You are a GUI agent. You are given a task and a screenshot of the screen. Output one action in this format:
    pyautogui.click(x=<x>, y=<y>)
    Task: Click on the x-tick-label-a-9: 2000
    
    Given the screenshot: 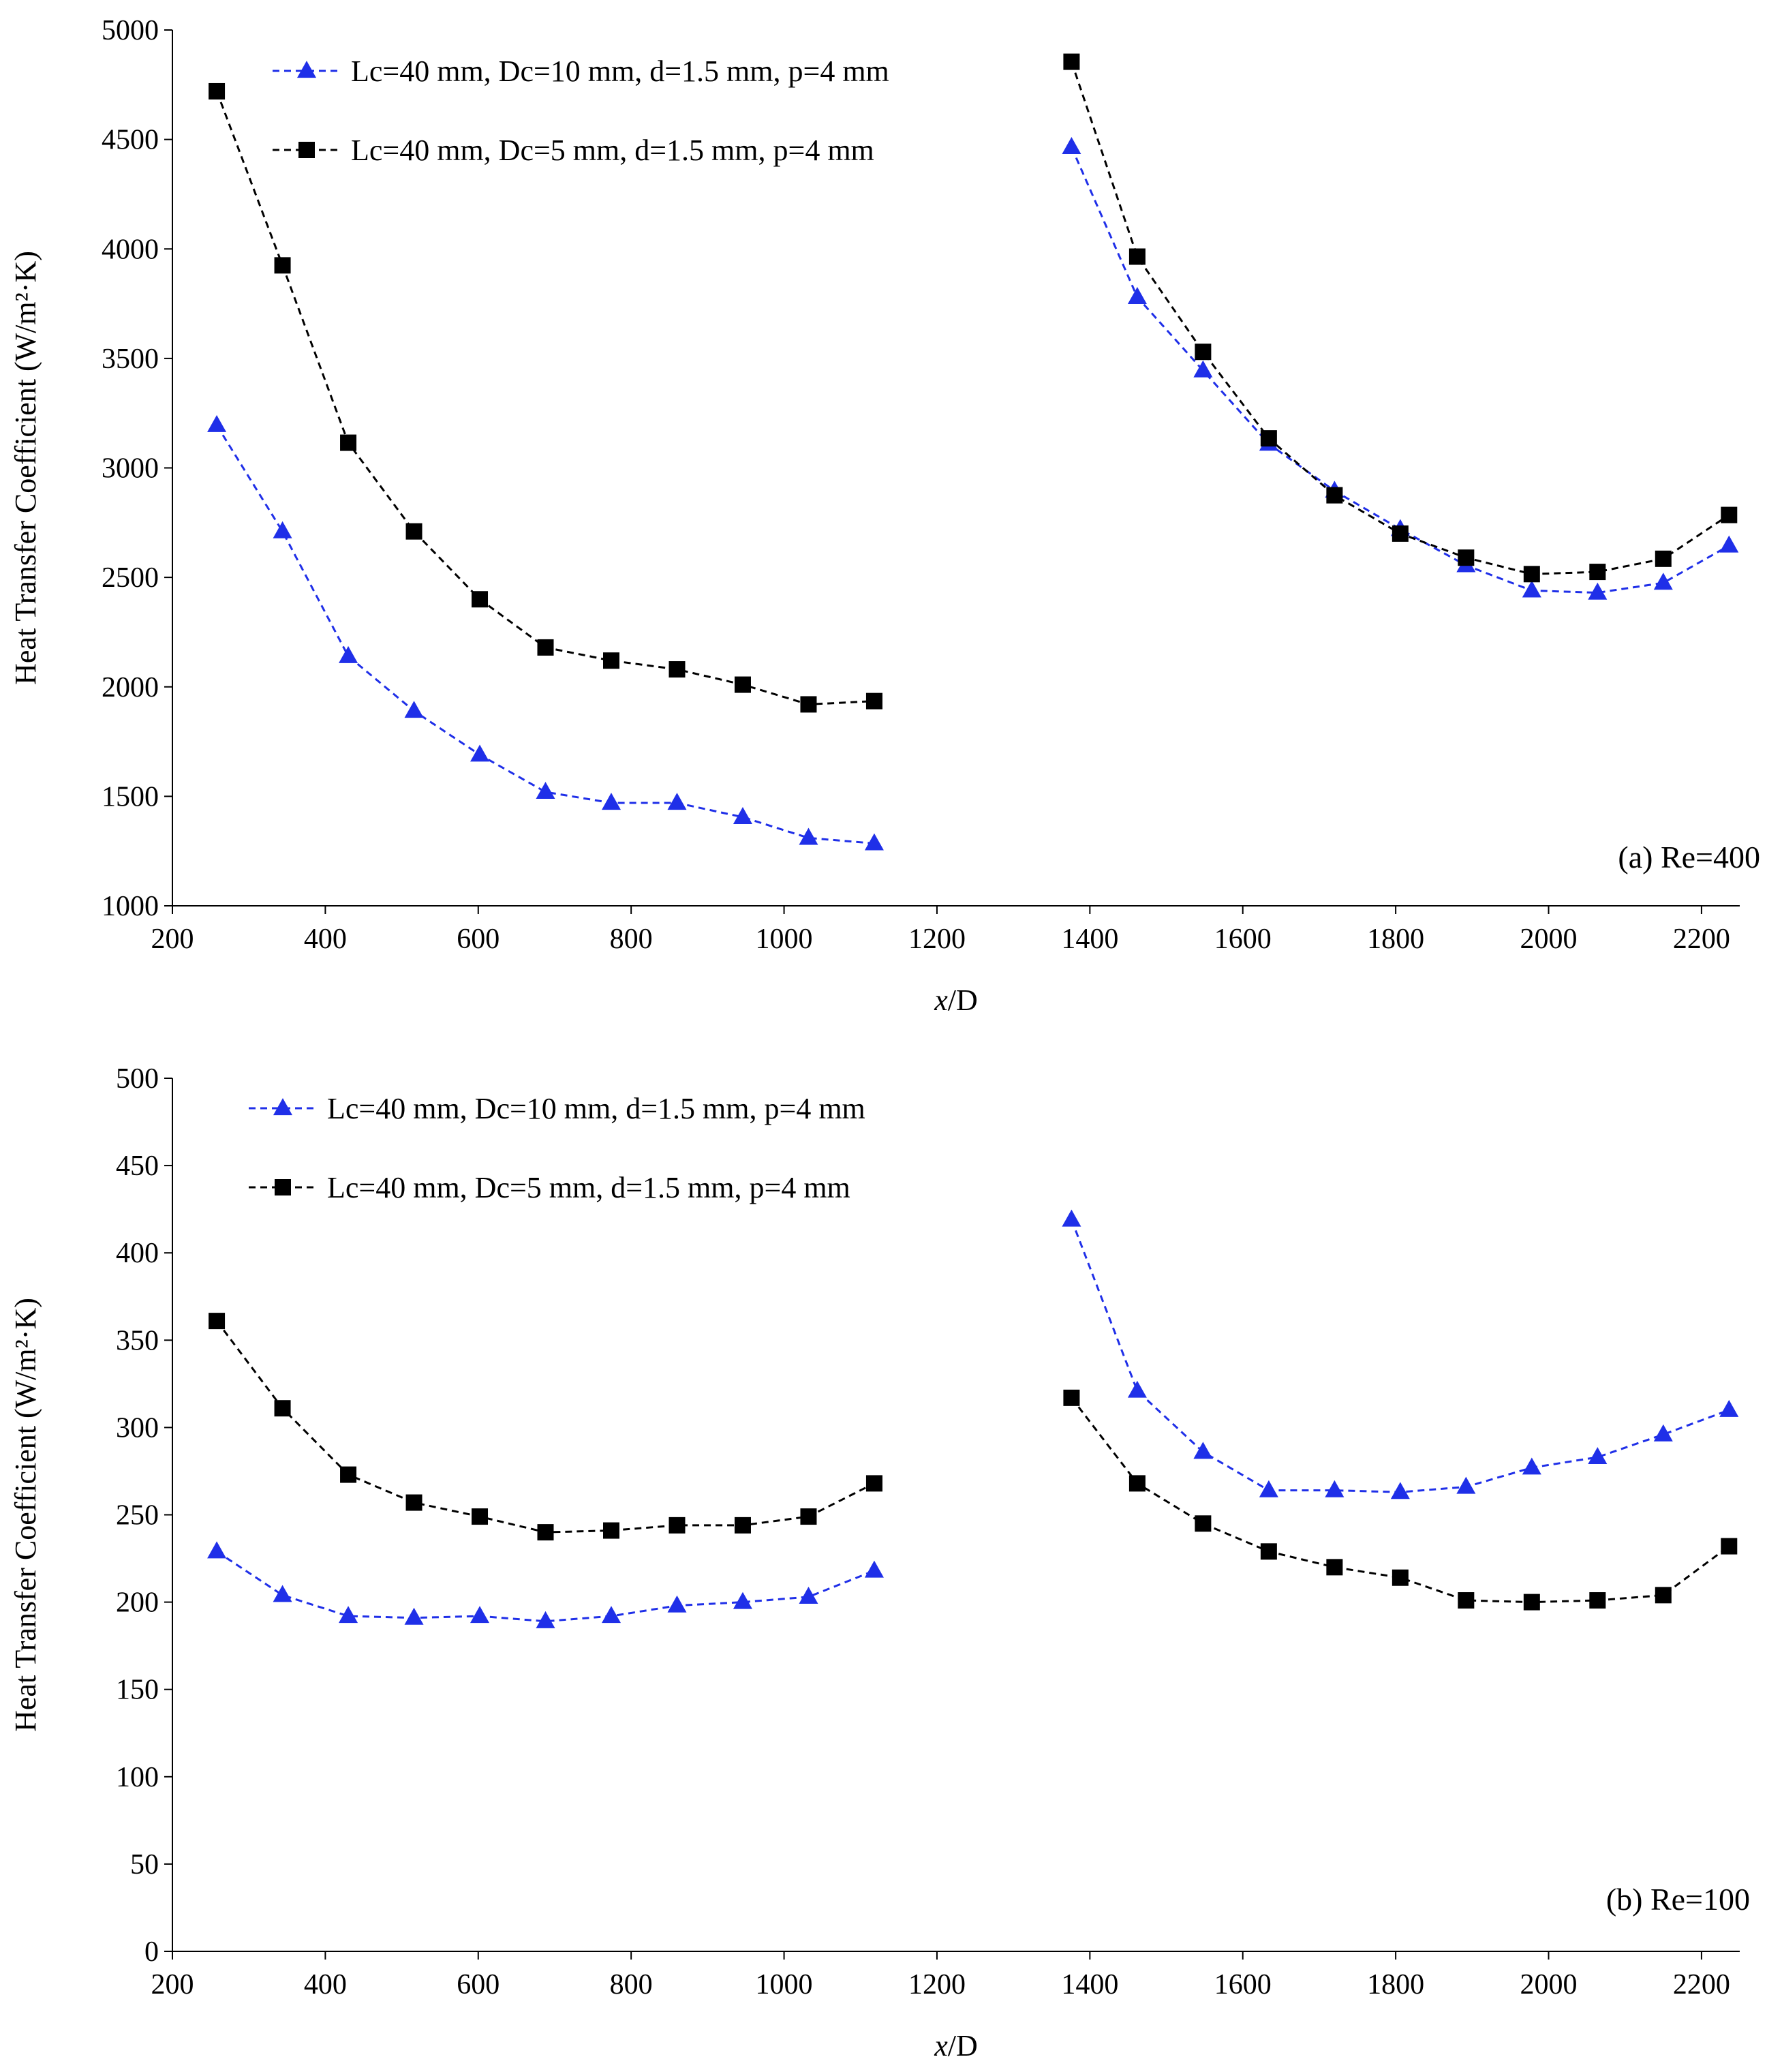 What is the action you would take?
    pyautogui.click(x=1549, y=939)
    